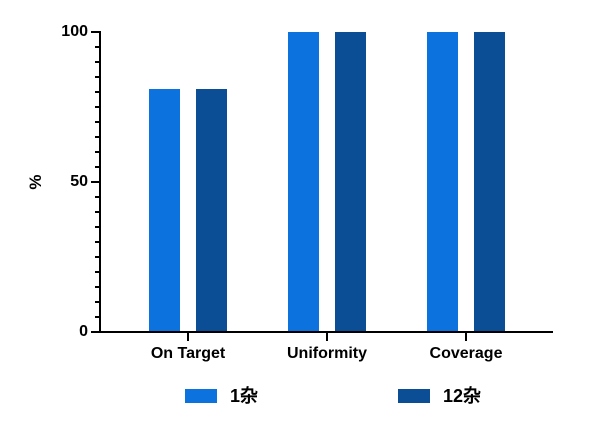 The image size is (600, 424). Describe the element at coordinates (466, 353) in the screenshot. I see `x-category-label: Coverage` at that location.